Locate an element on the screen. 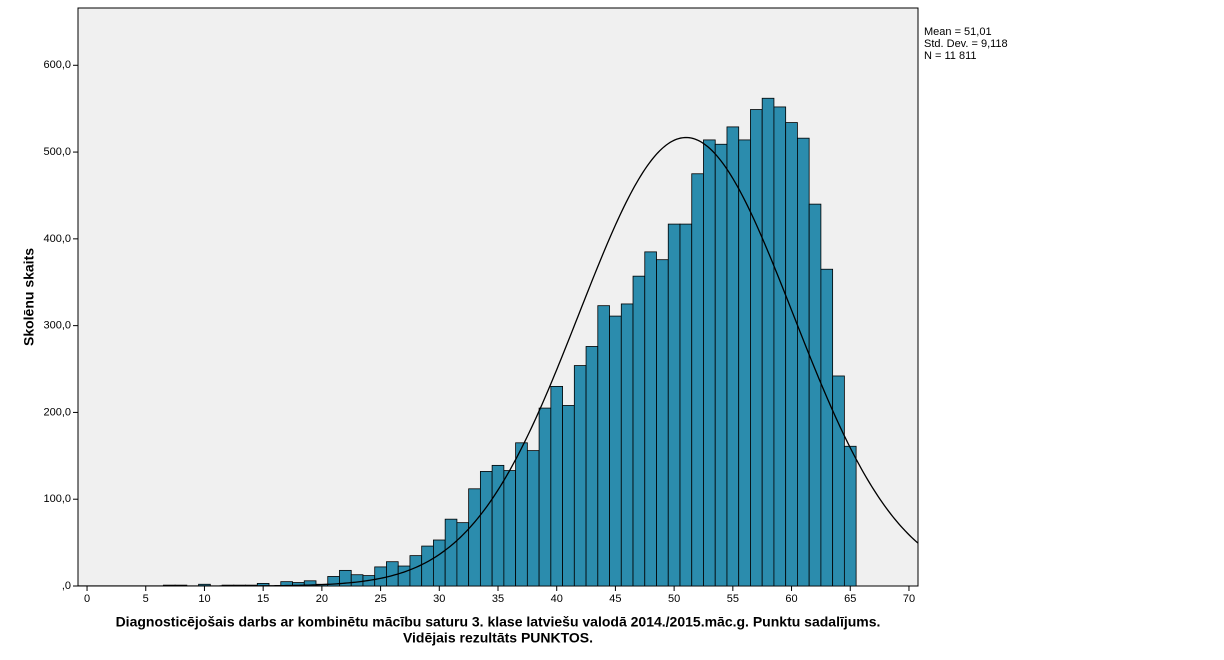 This screenshot has width=1224, height=660. stat-n: N = 11 811 is located at coordinates (950, 56).